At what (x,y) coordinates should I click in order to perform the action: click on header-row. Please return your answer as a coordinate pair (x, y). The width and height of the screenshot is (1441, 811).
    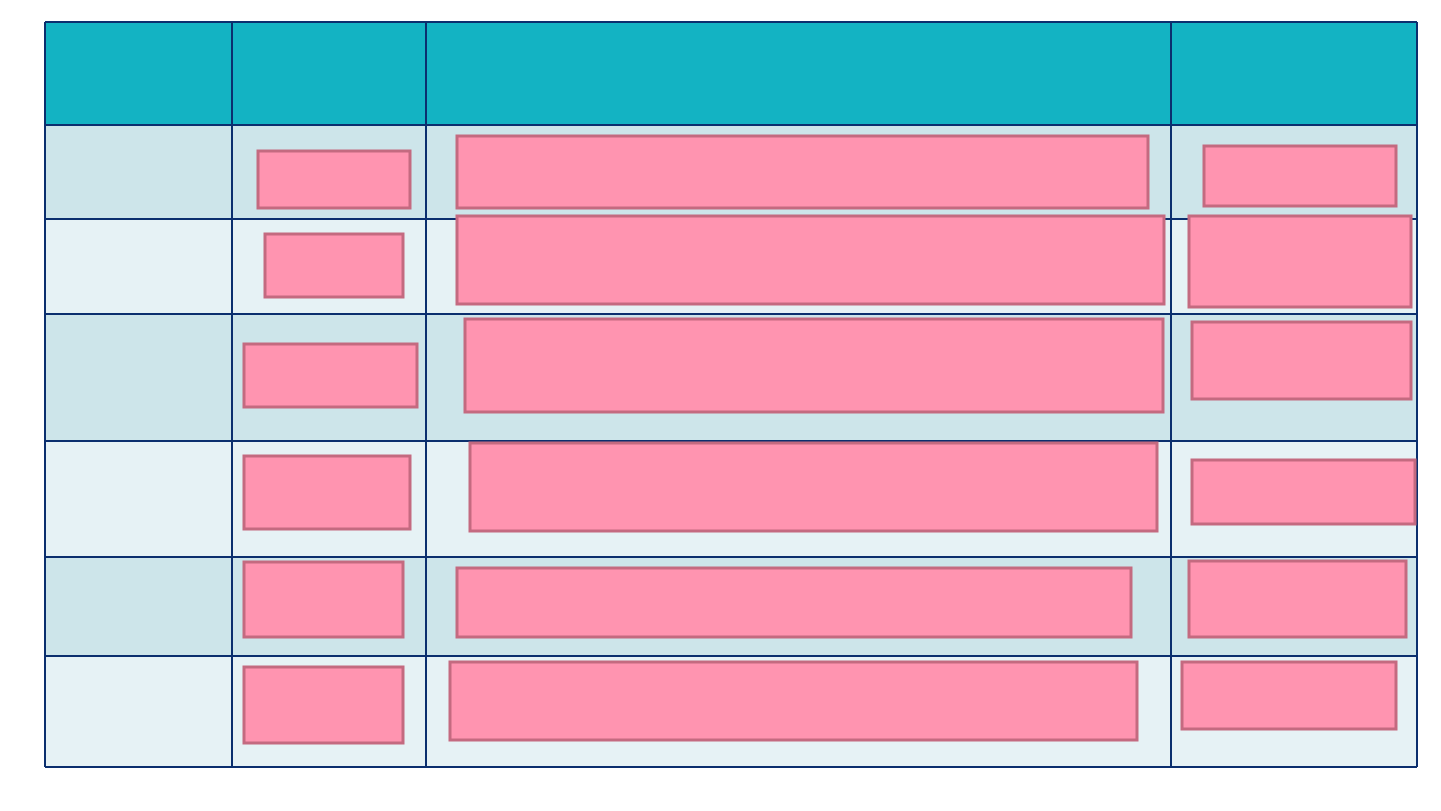
    Looking at the image, I should click on (731, 73).